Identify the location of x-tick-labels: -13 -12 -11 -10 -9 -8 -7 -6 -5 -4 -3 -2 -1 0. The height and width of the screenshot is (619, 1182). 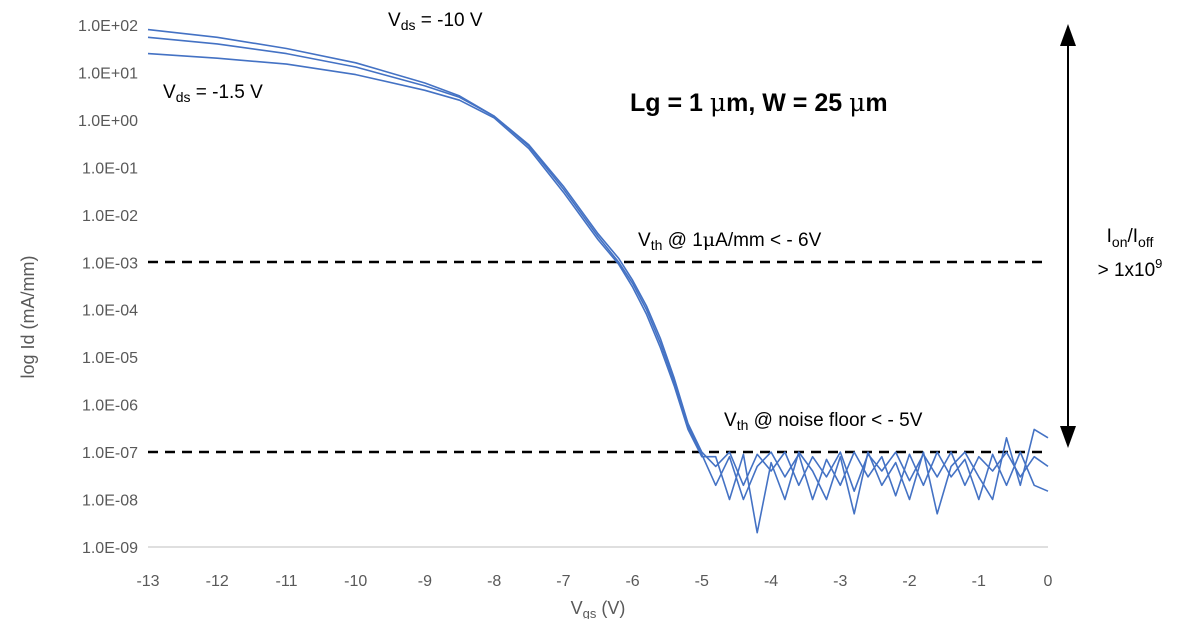
(594, 581).